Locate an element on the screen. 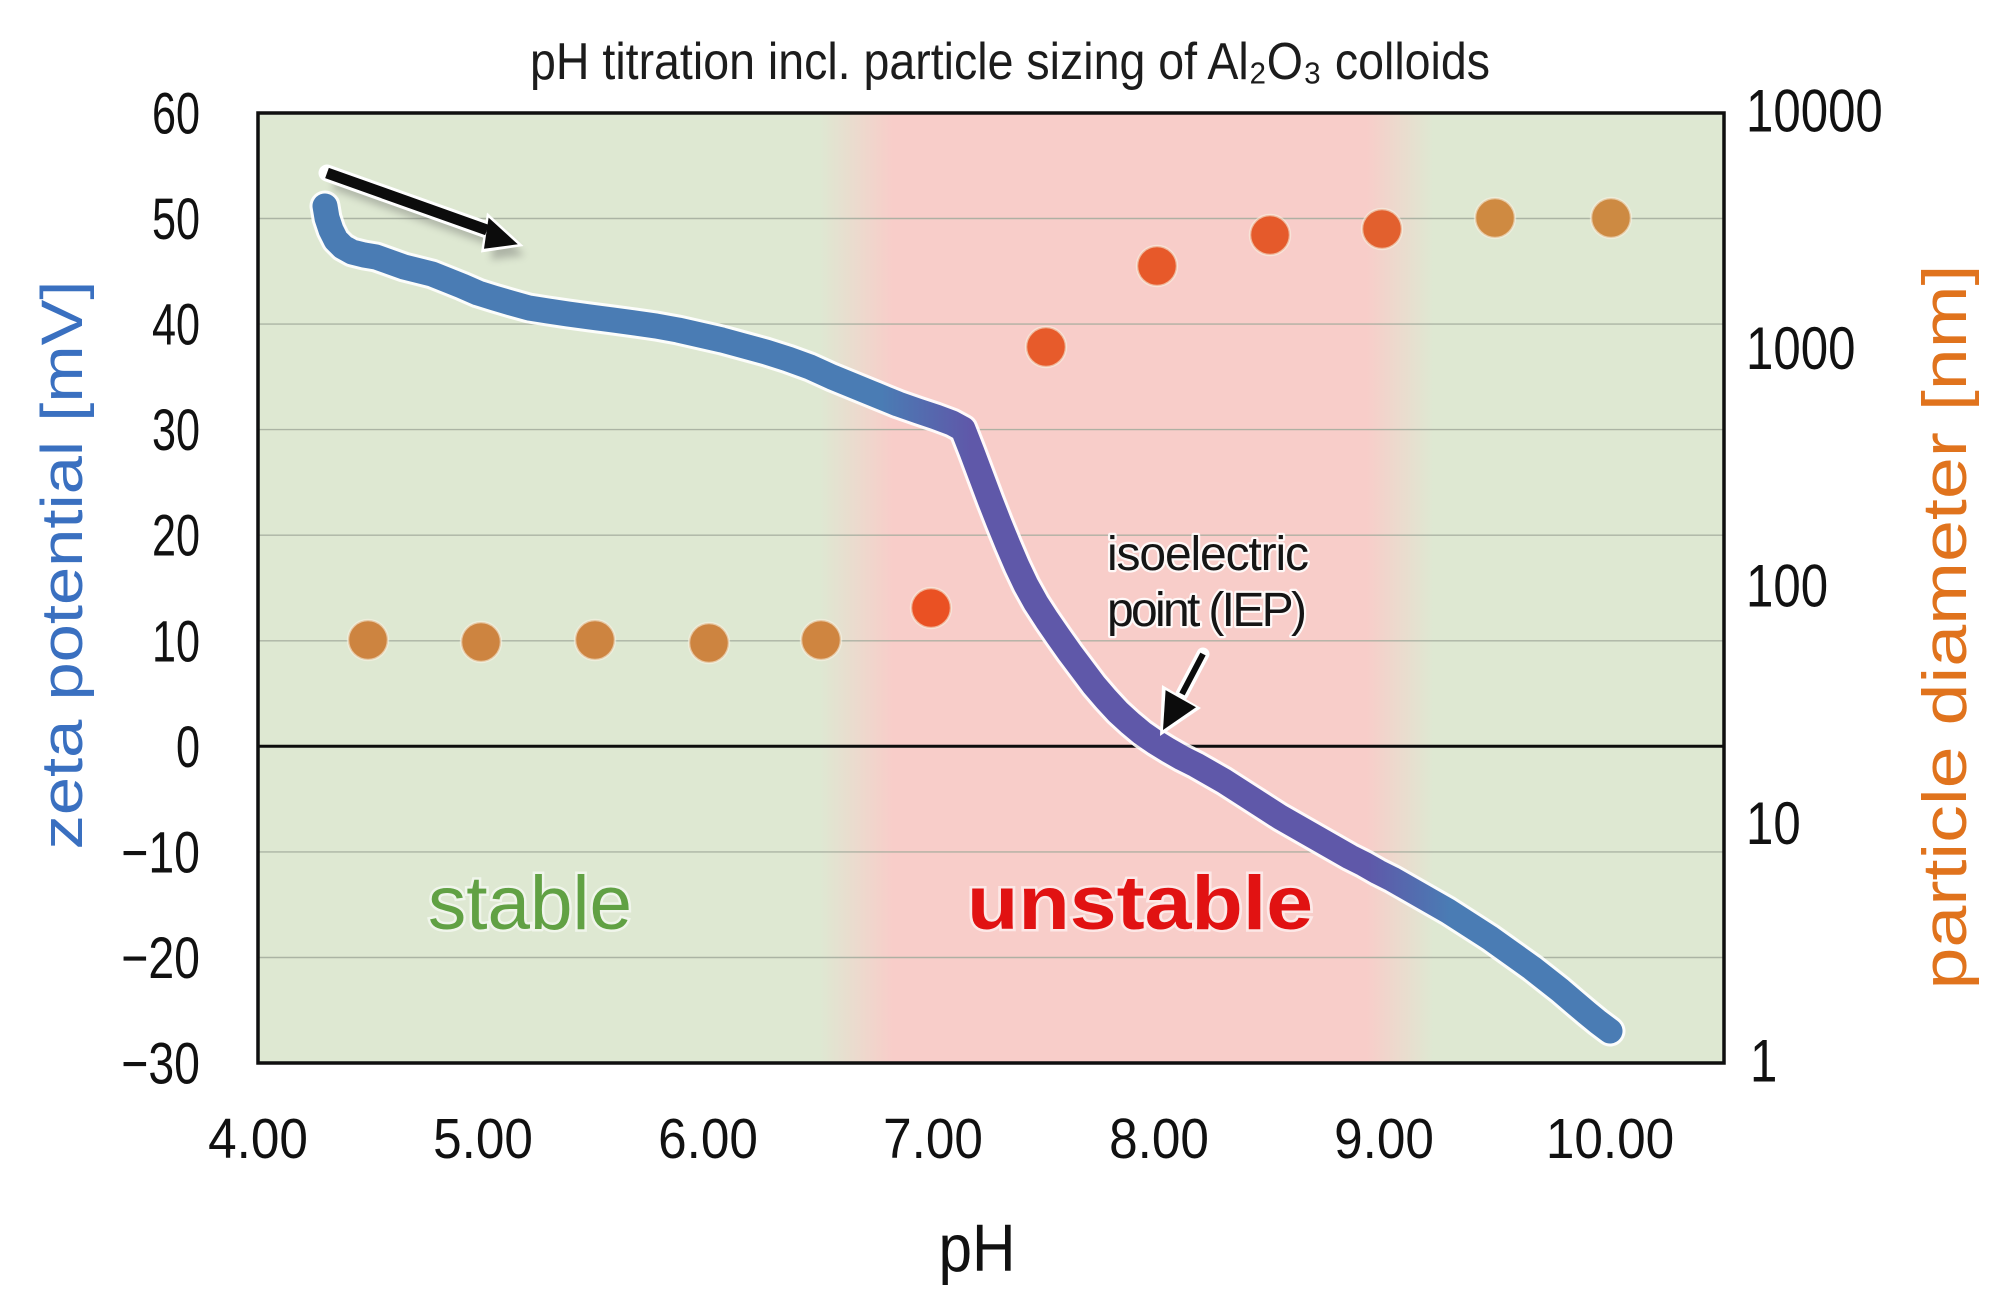  svg-text: point (IEP) is located at coordinates (1207, 610).